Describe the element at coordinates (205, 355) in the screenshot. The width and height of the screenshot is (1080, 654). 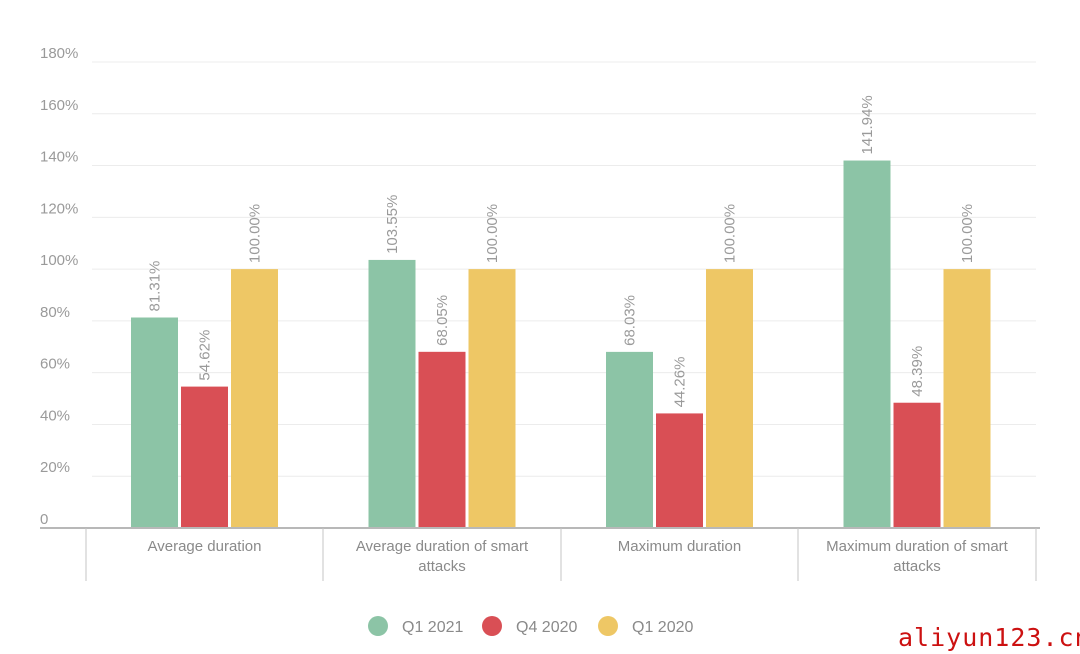
I see `data-label: 54.62%` at that location.